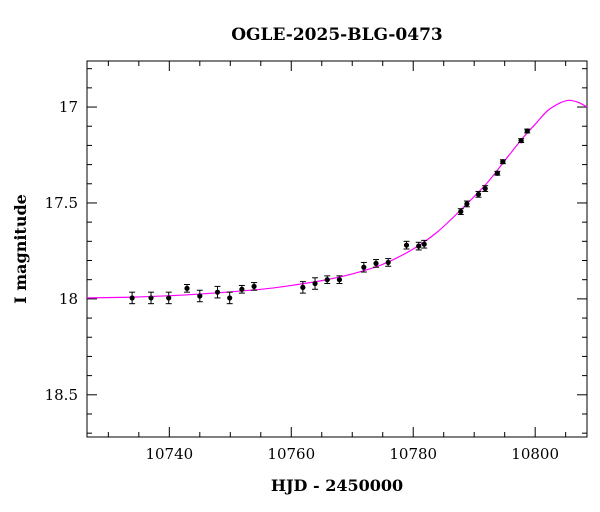  Describe the element at coordinates (337, 485) in the screenshot. I see `x-axis-label: HJD - 2450000` at that location.